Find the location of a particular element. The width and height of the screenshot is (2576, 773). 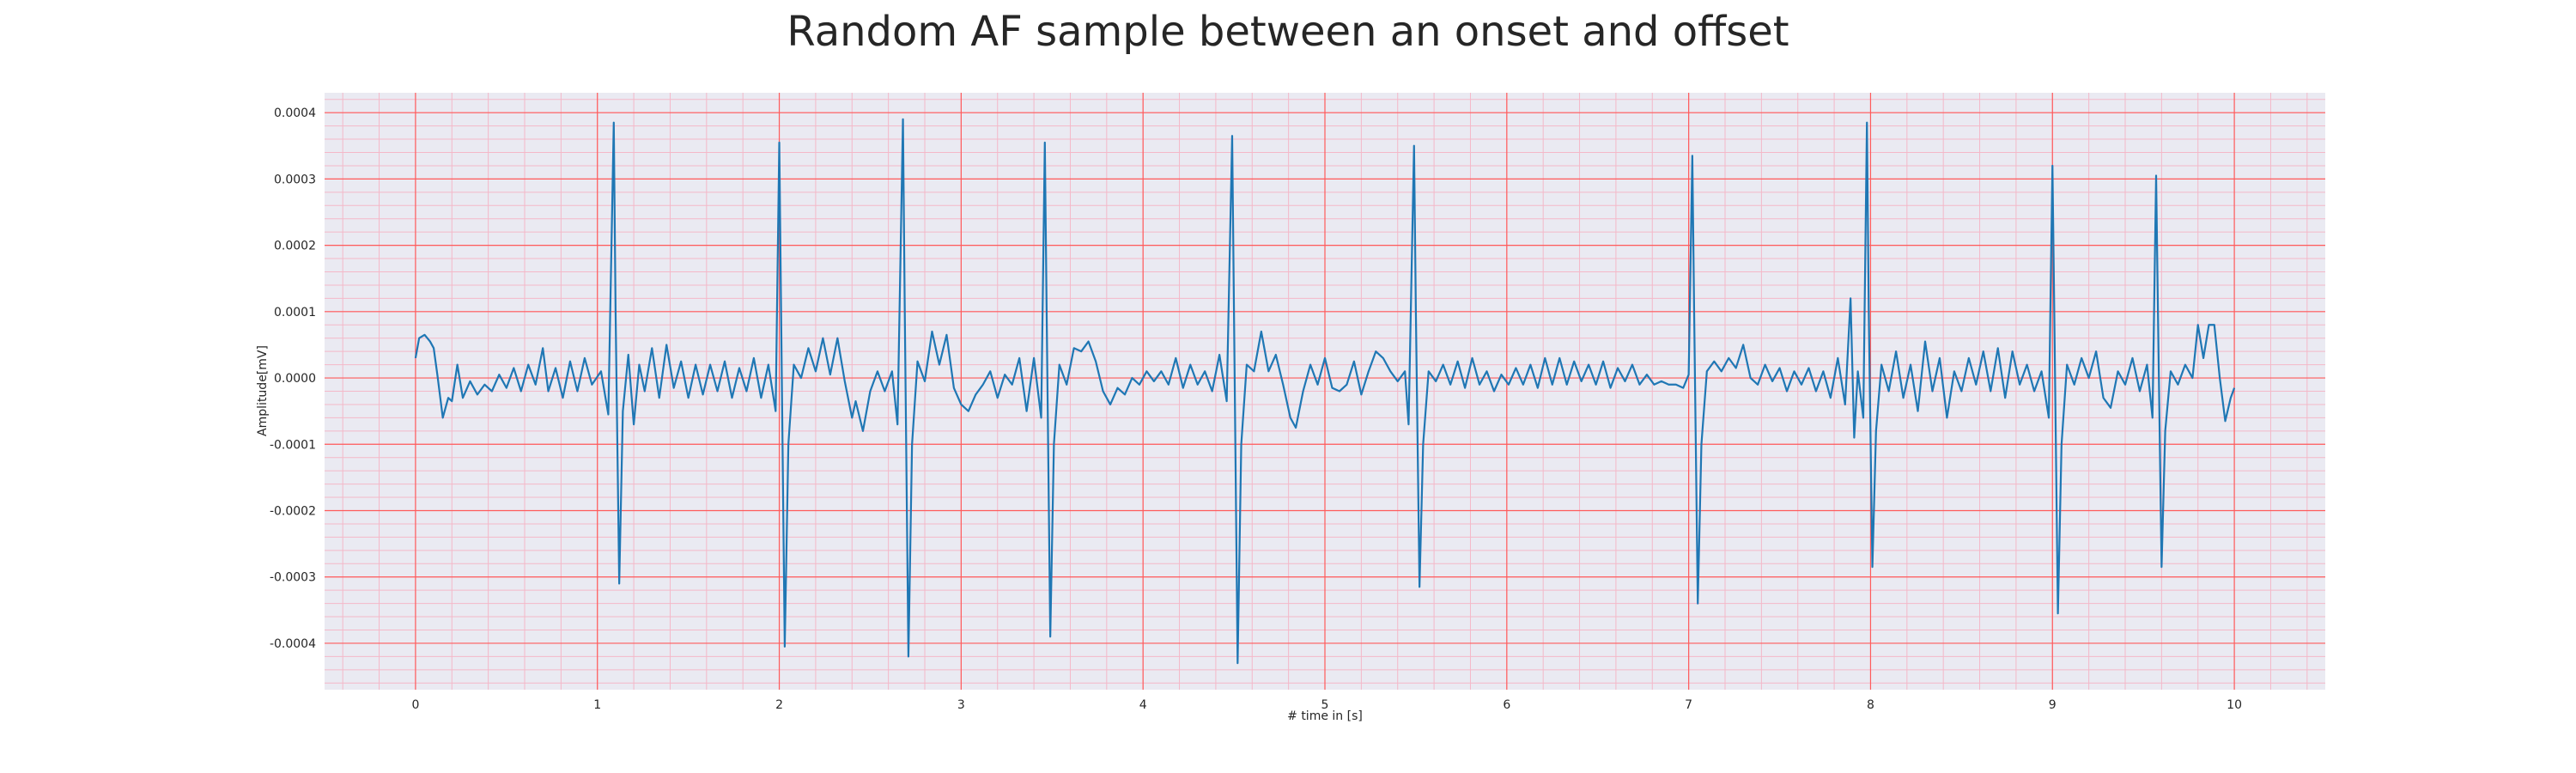

y-axis-label: Amplitude[mV] is located at coordinates (263, 390).